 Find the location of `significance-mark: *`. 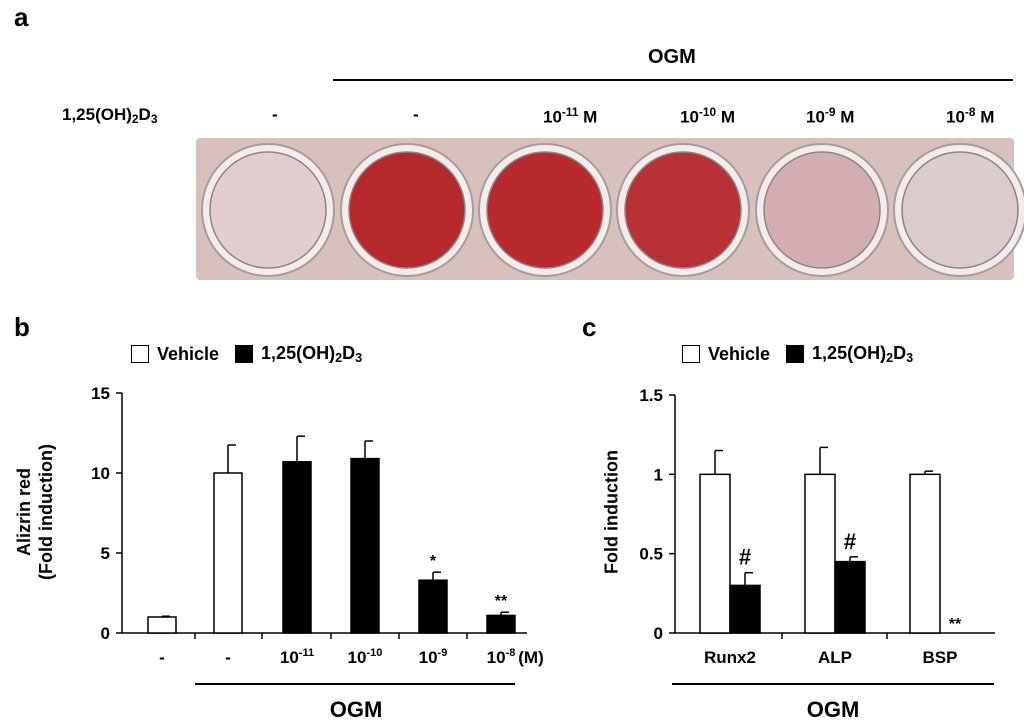

significance-mark: * is located at coordinates (433, 561).